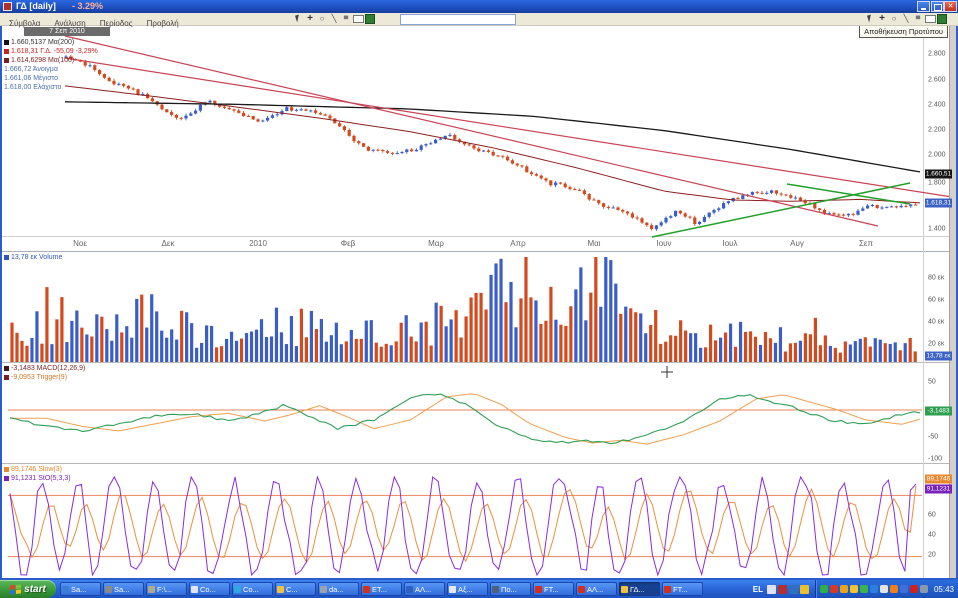 The width and height of the screenshot is (958, 598). Describe the element at coordinates (33, 257) in the screenshot. I see `indicator-legend: 13,78 εκ Volume` at that location.